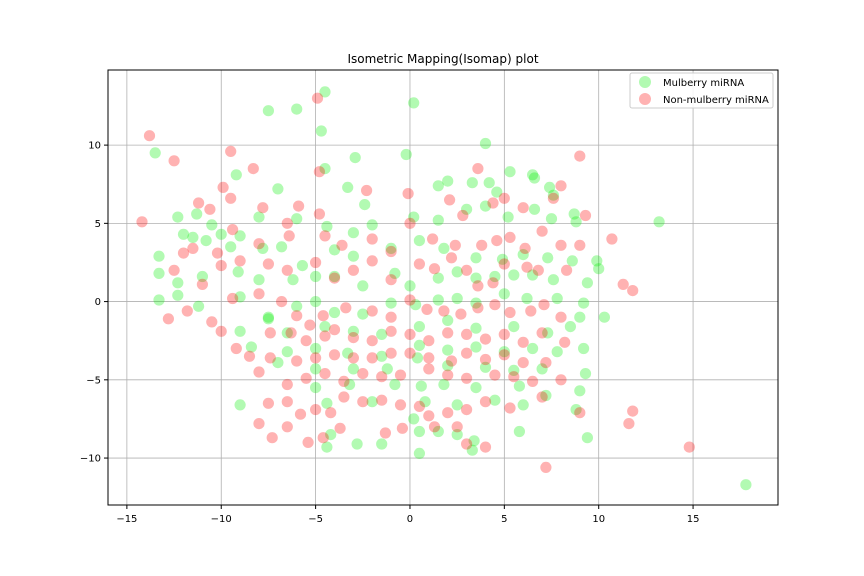 Image resolution: width=864 pixels, height=576 pixels. I want to click on legend-marker-non-mulberry, so click(645, 99).